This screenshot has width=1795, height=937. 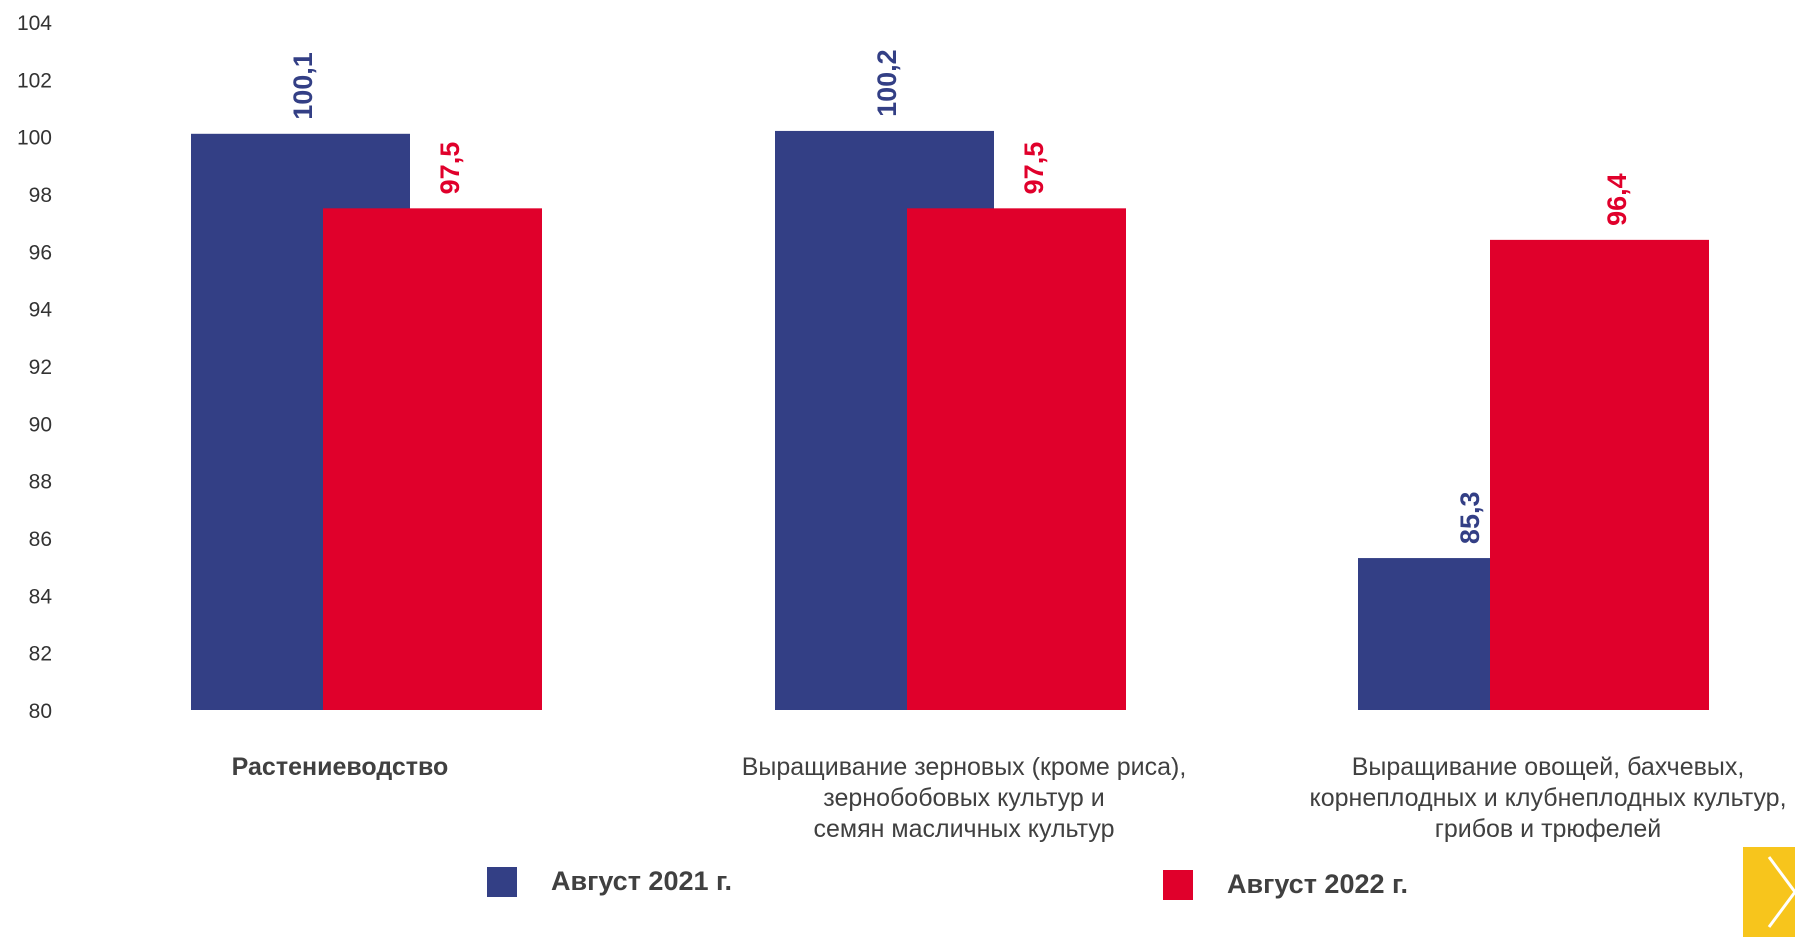 What do you see at coordinates (34, 80) in the screenshot?
I see `y-tick-label: 102` at bounding box center [34, 80].